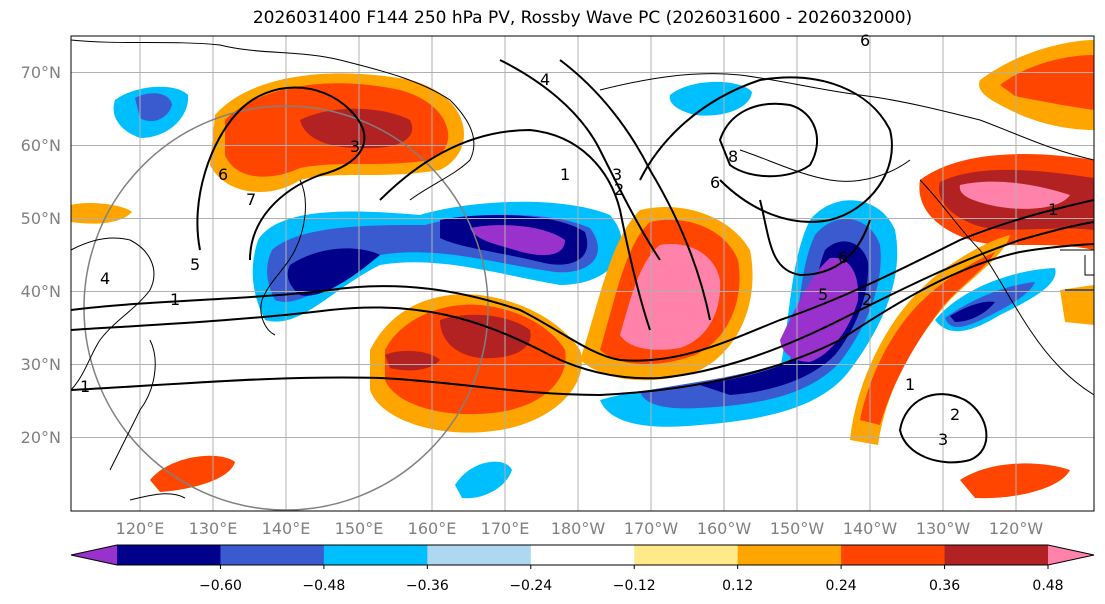  Describe the element at coordinates (286, 528) in the screenshot. I see `lon-label: 140°E` at that location.